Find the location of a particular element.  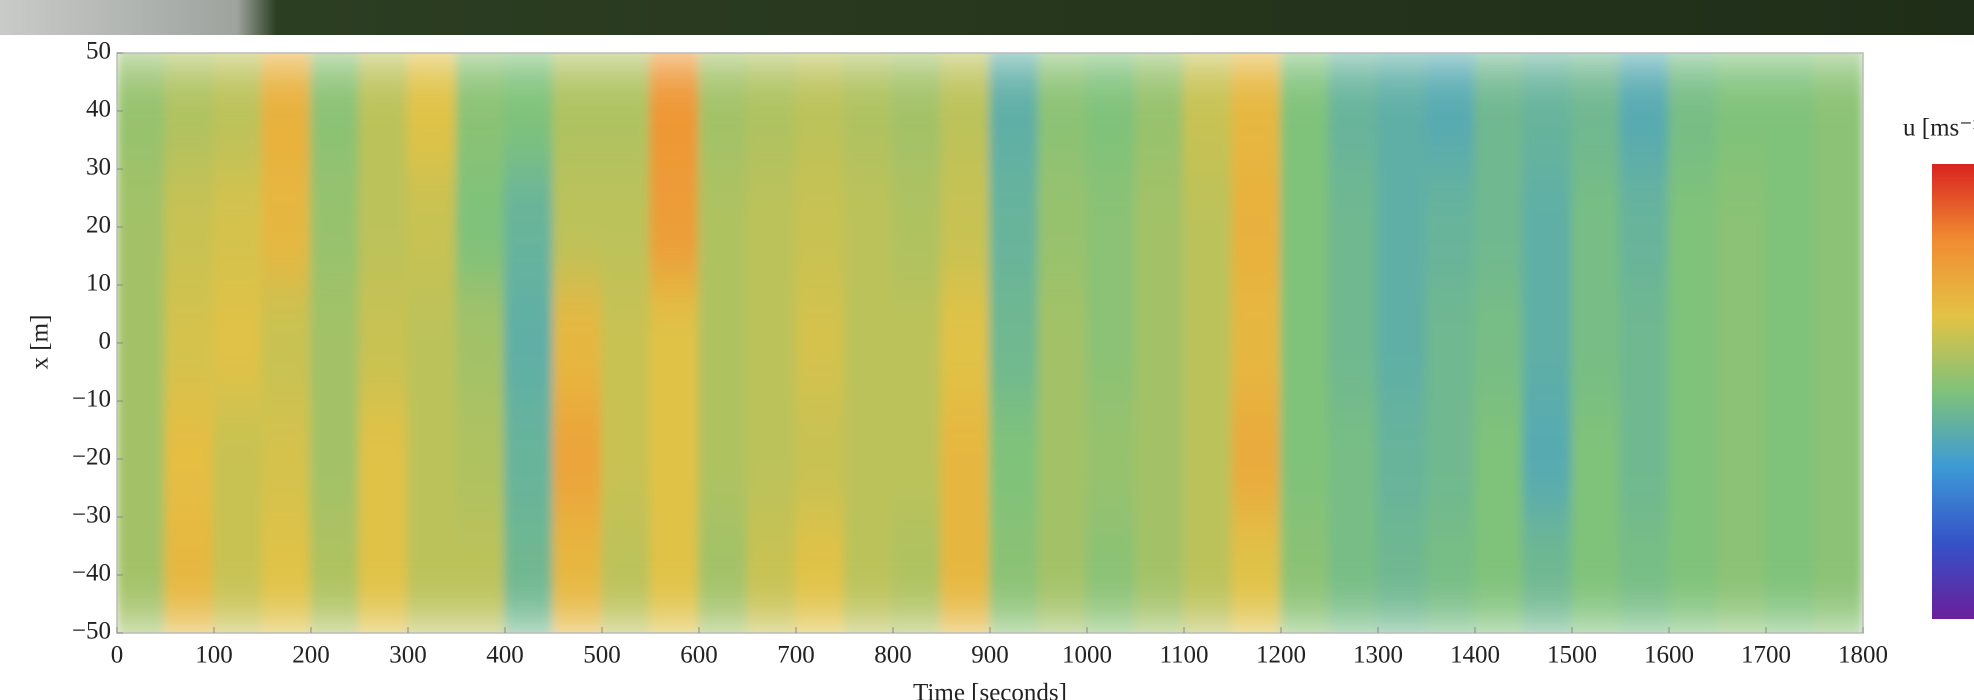

x-axis-label: Time [seconds] is located at coordinates (990, 690).